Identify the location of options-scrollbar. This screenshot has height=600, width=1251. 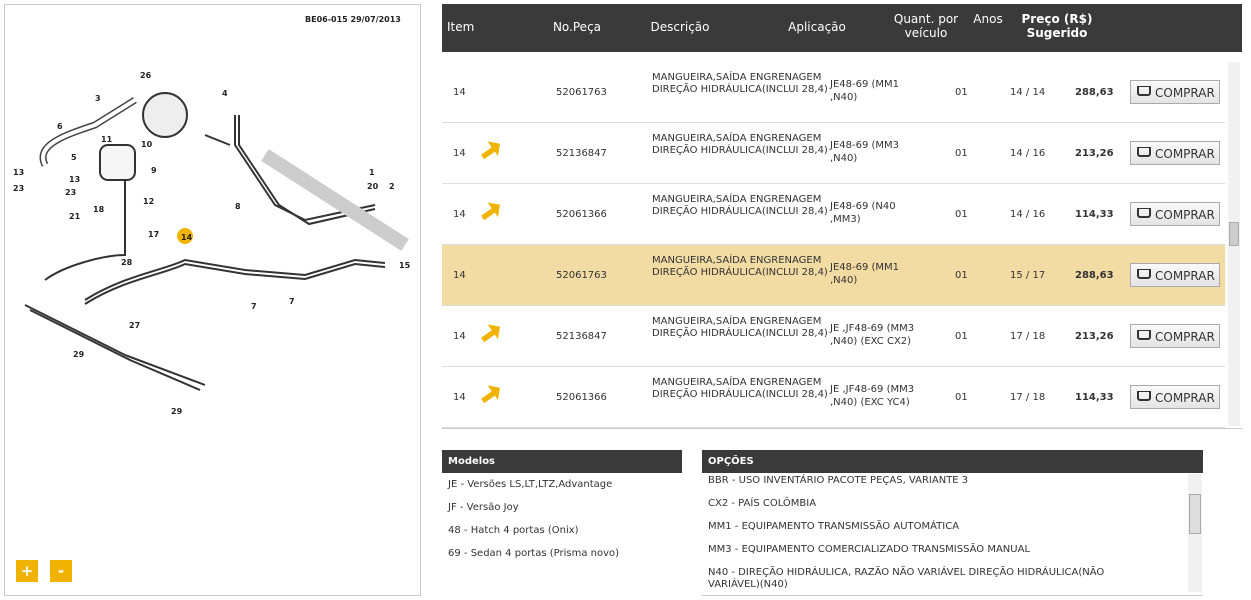
(1195, 533).